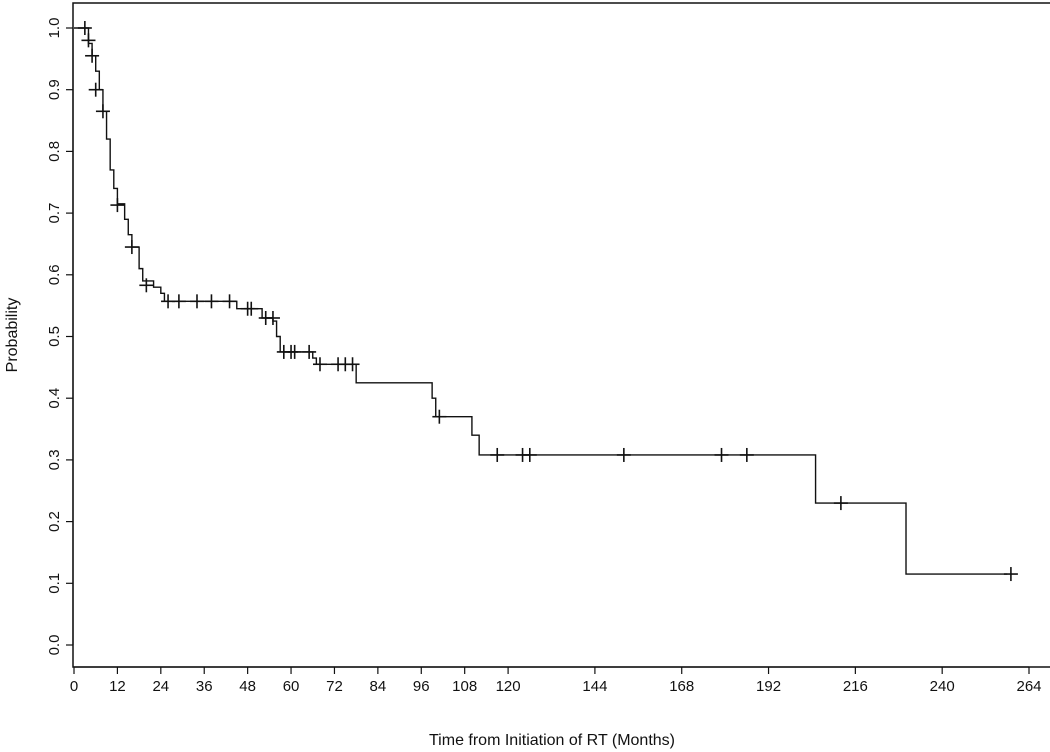 Image resolution: width=1050 pixels, height=752 pixels. Describe the element at coordinates (508, 686) in the screenshot. I see `x-tick-label: 120` at that location.